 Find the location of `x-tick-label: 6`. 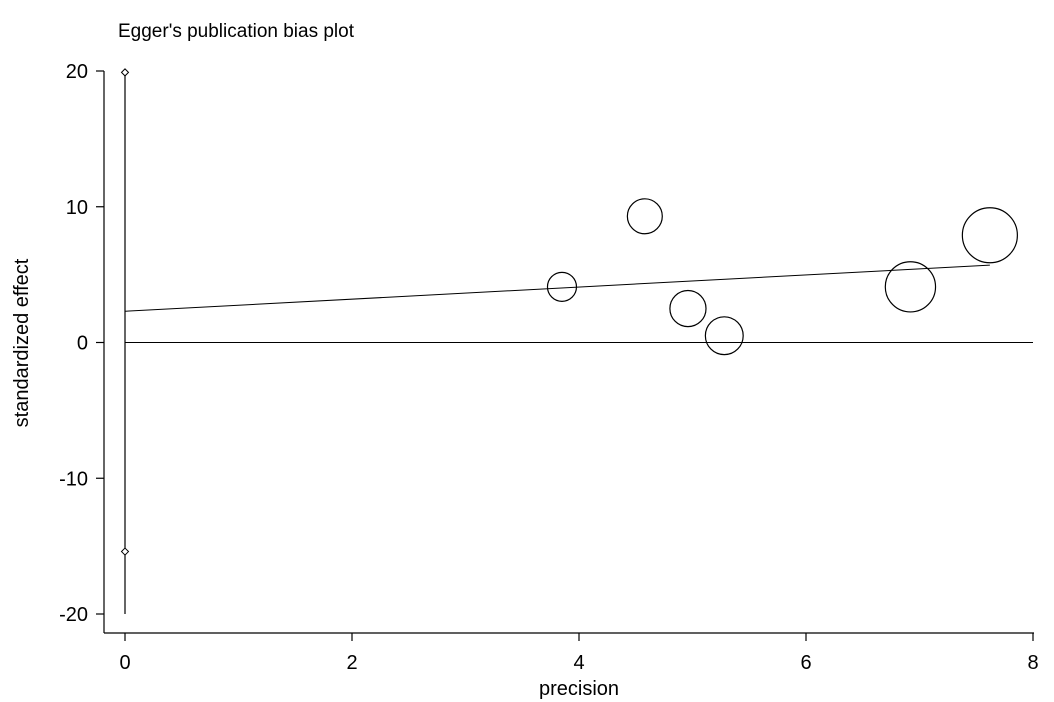

x-tick-label: 6 is located at coordinates (805, 663).